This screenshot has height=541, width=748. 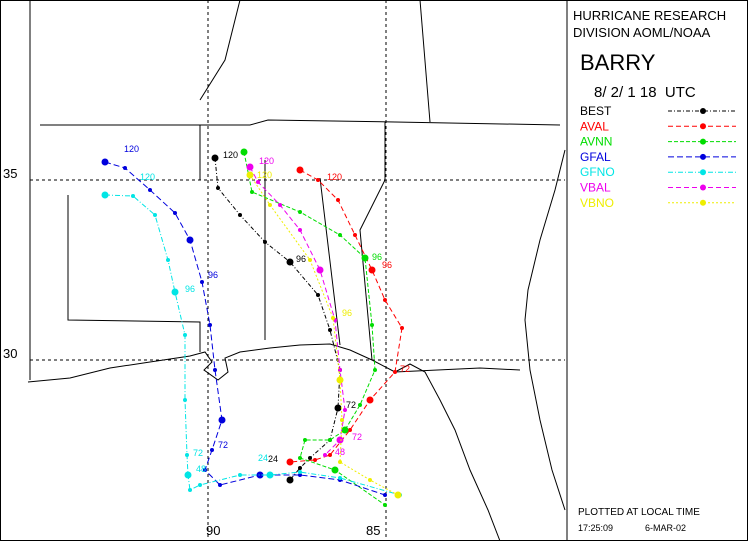 What do you see at coordinates (597, 203) in the screenshot?
I see `legend-label: VBNO` at bounding box center [597, 203].